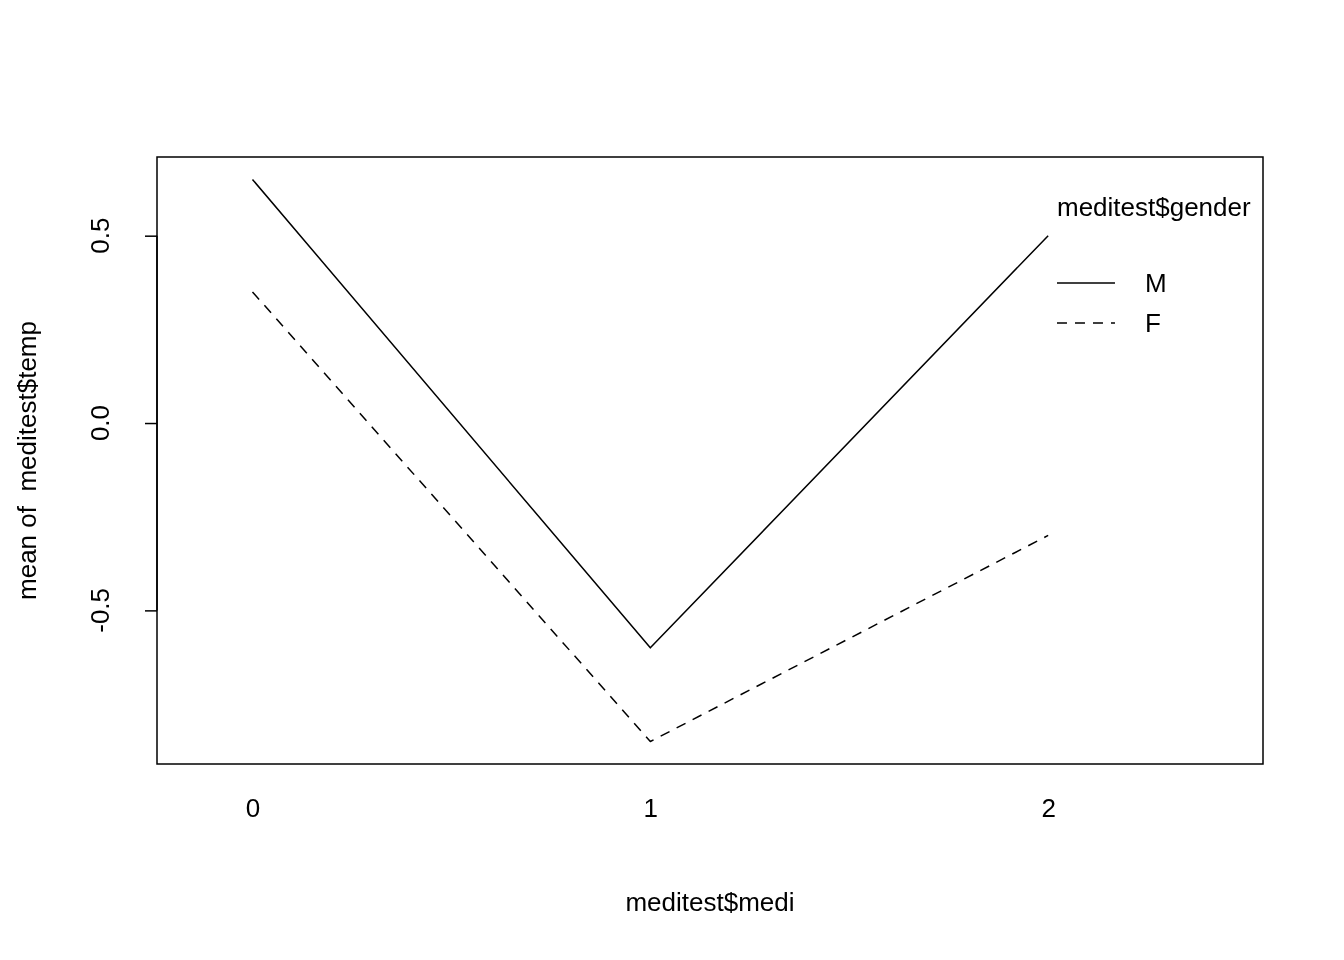 This screenshot has width=1344, height=960. I want to click on y-tick-label: 0.5, so click(100, 235).